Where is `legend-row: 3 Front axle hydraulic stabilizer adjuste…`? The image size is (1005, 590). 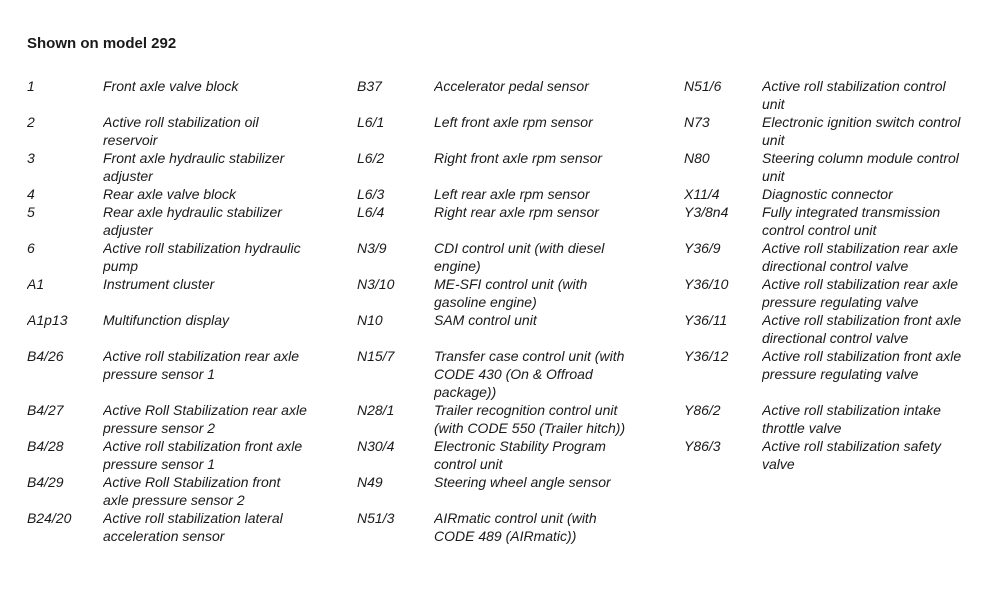 legend-row: 3 Front axle hydraulic stabilizer adjuste… is located at coordinates (516, 167).